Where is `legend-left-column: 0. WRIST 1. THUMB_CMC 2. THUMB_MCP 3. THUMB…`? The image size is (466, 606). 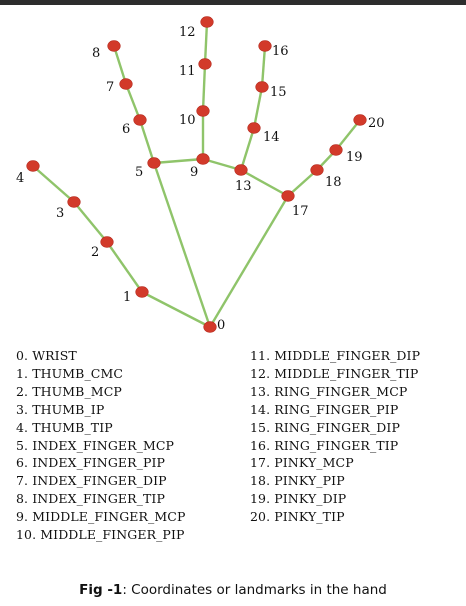
legend-left-column: 0. WRIST 1. THUMB_CMC 2. THUMB_MCP 3. THUMB… is located at coordinates (100, 445).